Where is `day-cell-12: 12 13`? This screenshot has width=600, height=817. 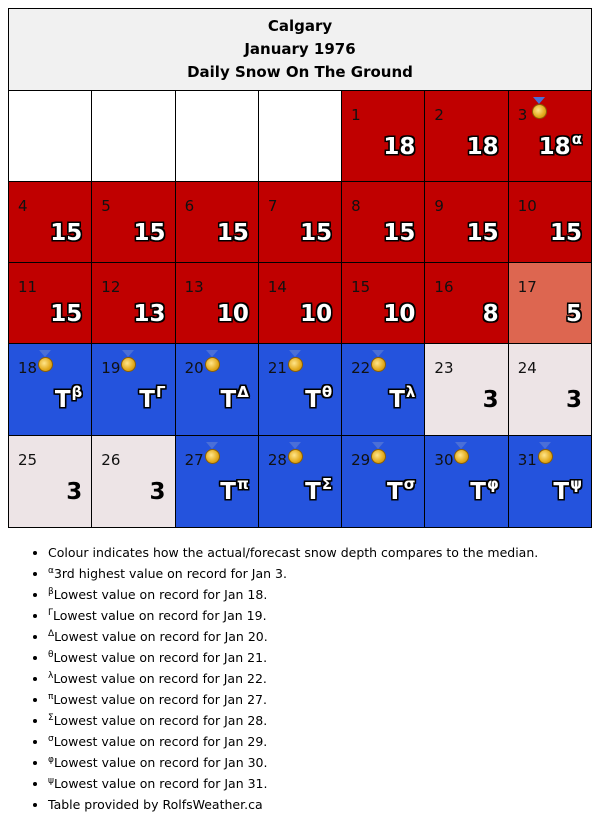
day-cell-12: 12 13 is located at coordinates (133, 303).